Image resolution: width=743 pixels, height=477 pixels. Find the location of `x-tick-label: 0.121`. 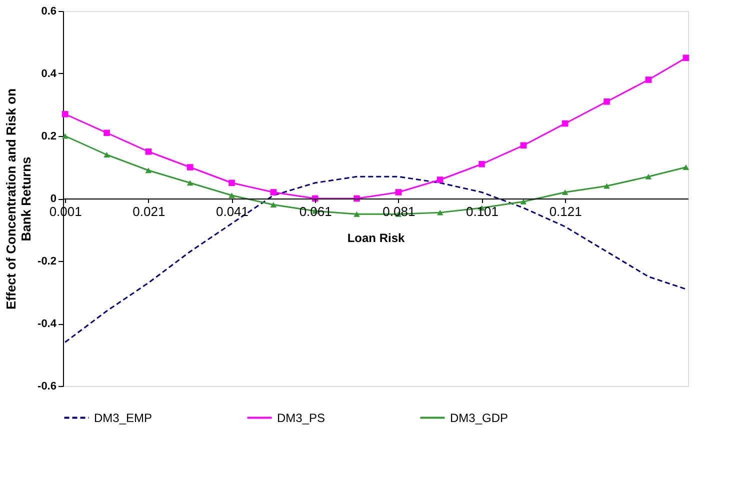

x-tick-label: 0.121 is located at coordinates (565, 211).